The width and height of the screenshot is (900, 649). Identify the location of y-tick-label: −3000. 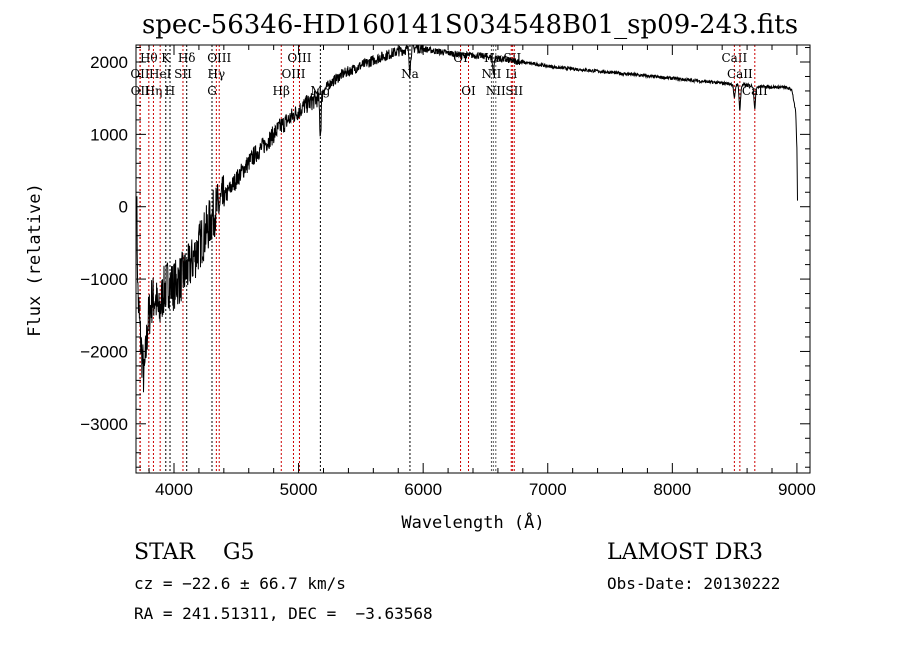
(104, 424).